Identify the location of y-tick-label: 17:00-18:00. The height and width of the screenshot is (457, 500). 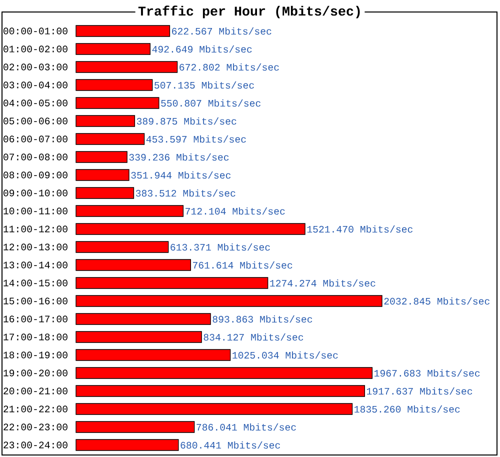
(36, 337).